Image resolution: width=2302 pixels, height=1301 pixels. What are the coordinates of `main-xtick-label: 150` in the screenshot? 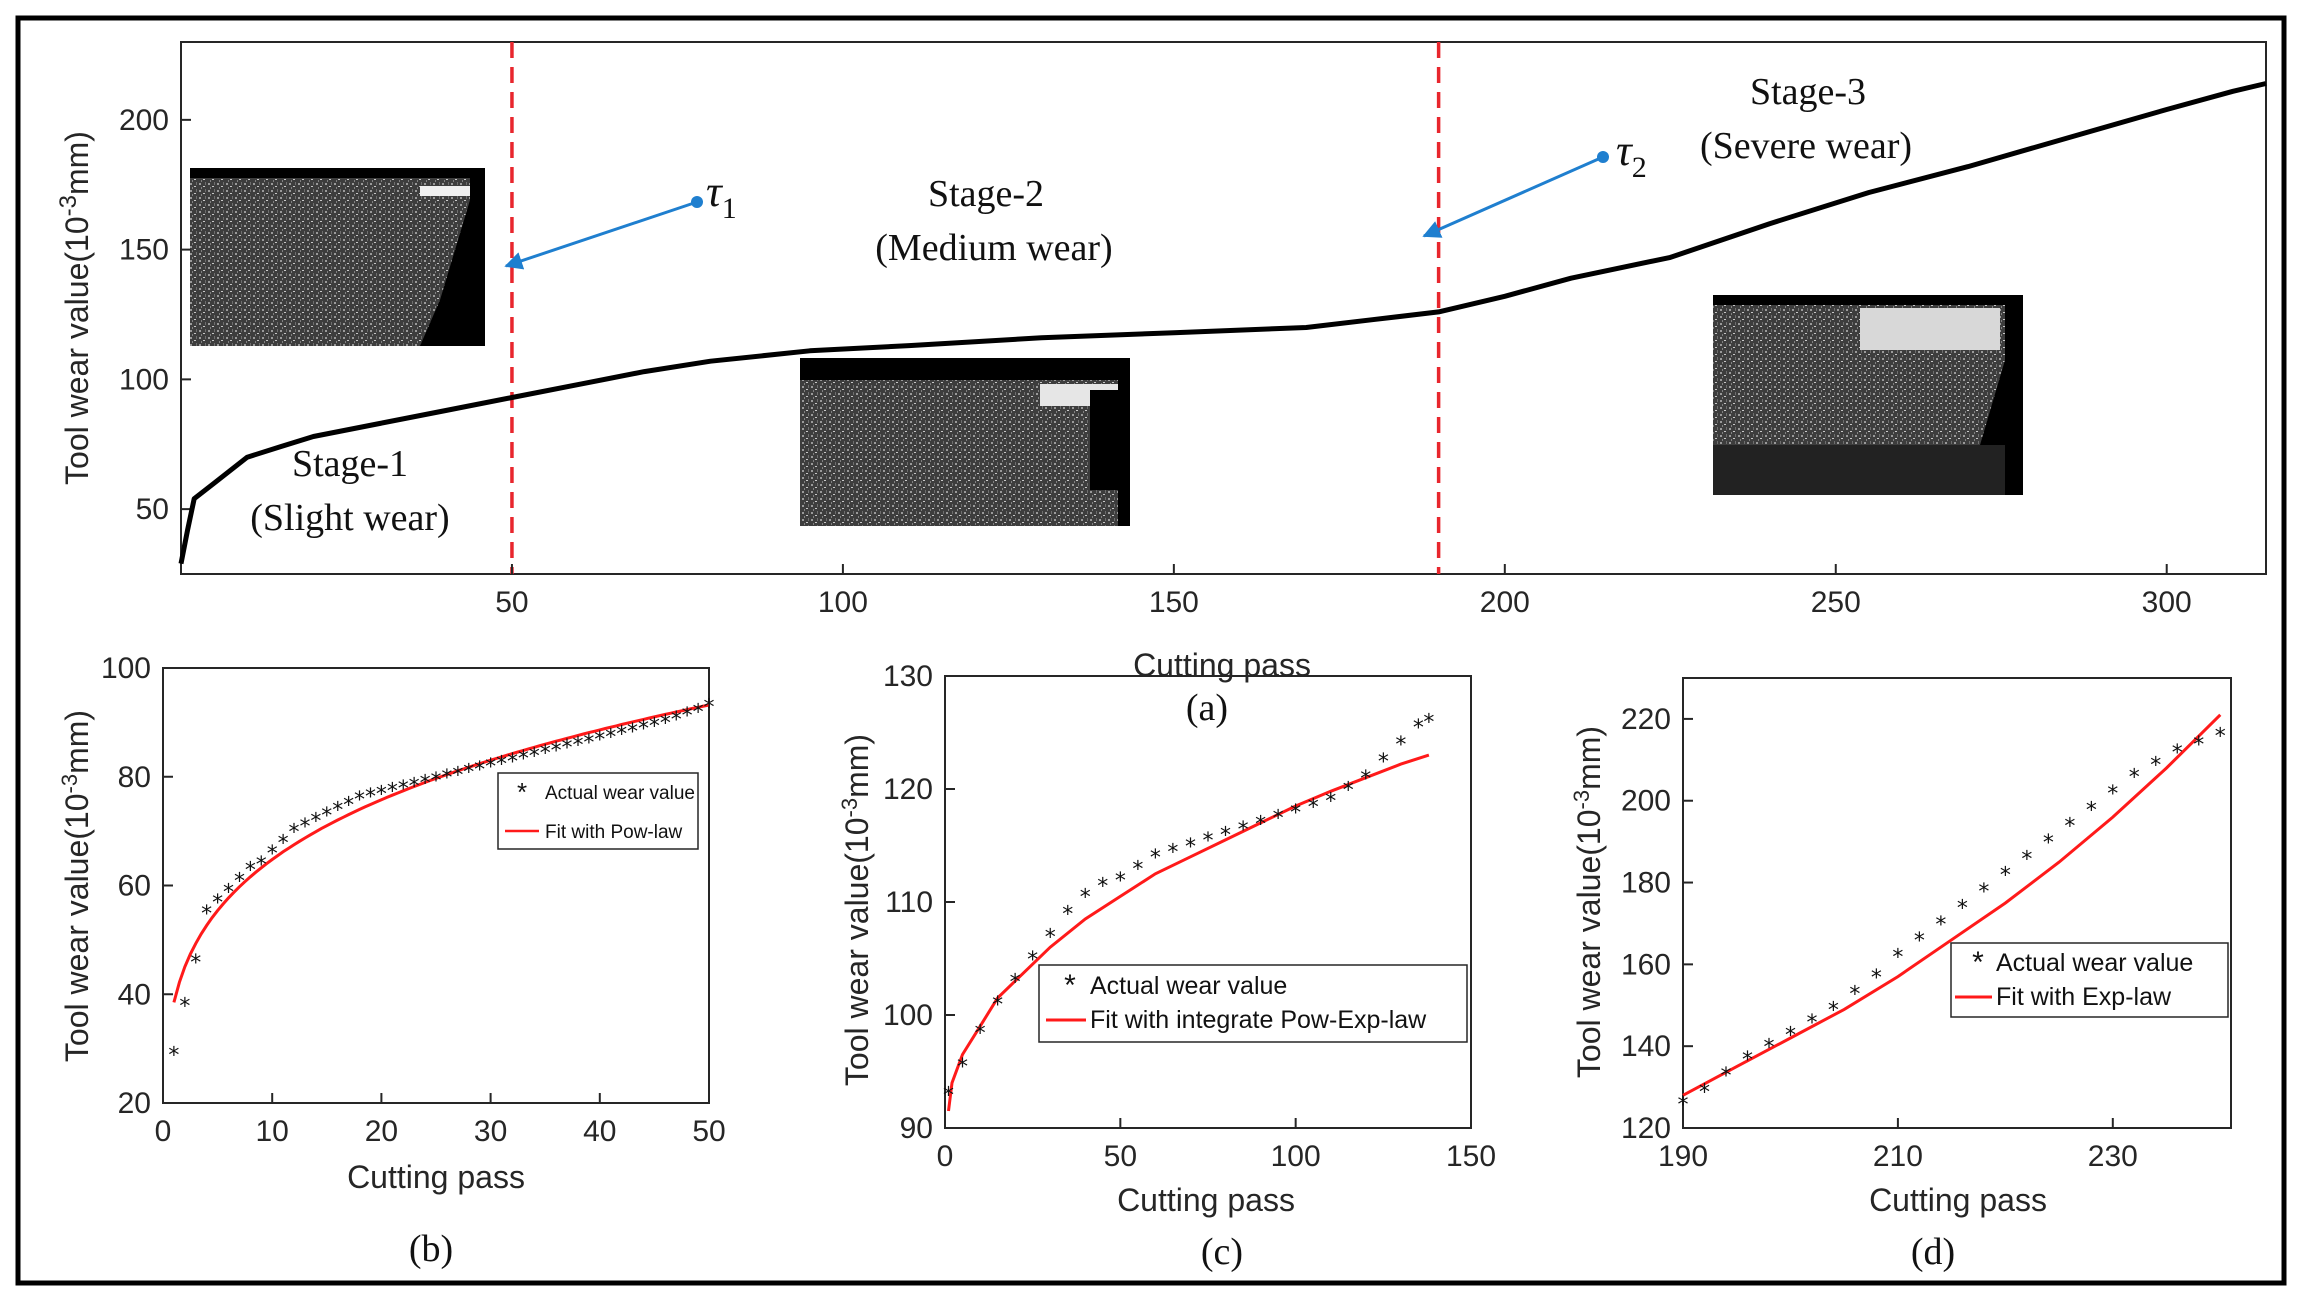 It's located at (1174, 602).